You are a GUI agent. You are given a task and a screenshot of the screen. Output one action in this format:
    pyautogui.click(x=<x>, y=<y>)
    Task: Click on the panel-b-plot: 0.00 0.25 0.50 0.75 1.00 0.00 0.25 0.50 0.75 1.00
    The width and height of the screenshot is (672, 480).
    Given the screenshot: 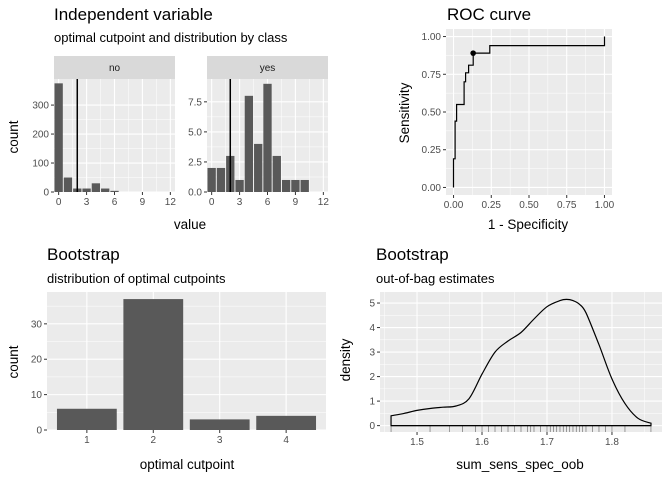 What is the action you would take?
    pyautogui.click(x=518, y=120)
    